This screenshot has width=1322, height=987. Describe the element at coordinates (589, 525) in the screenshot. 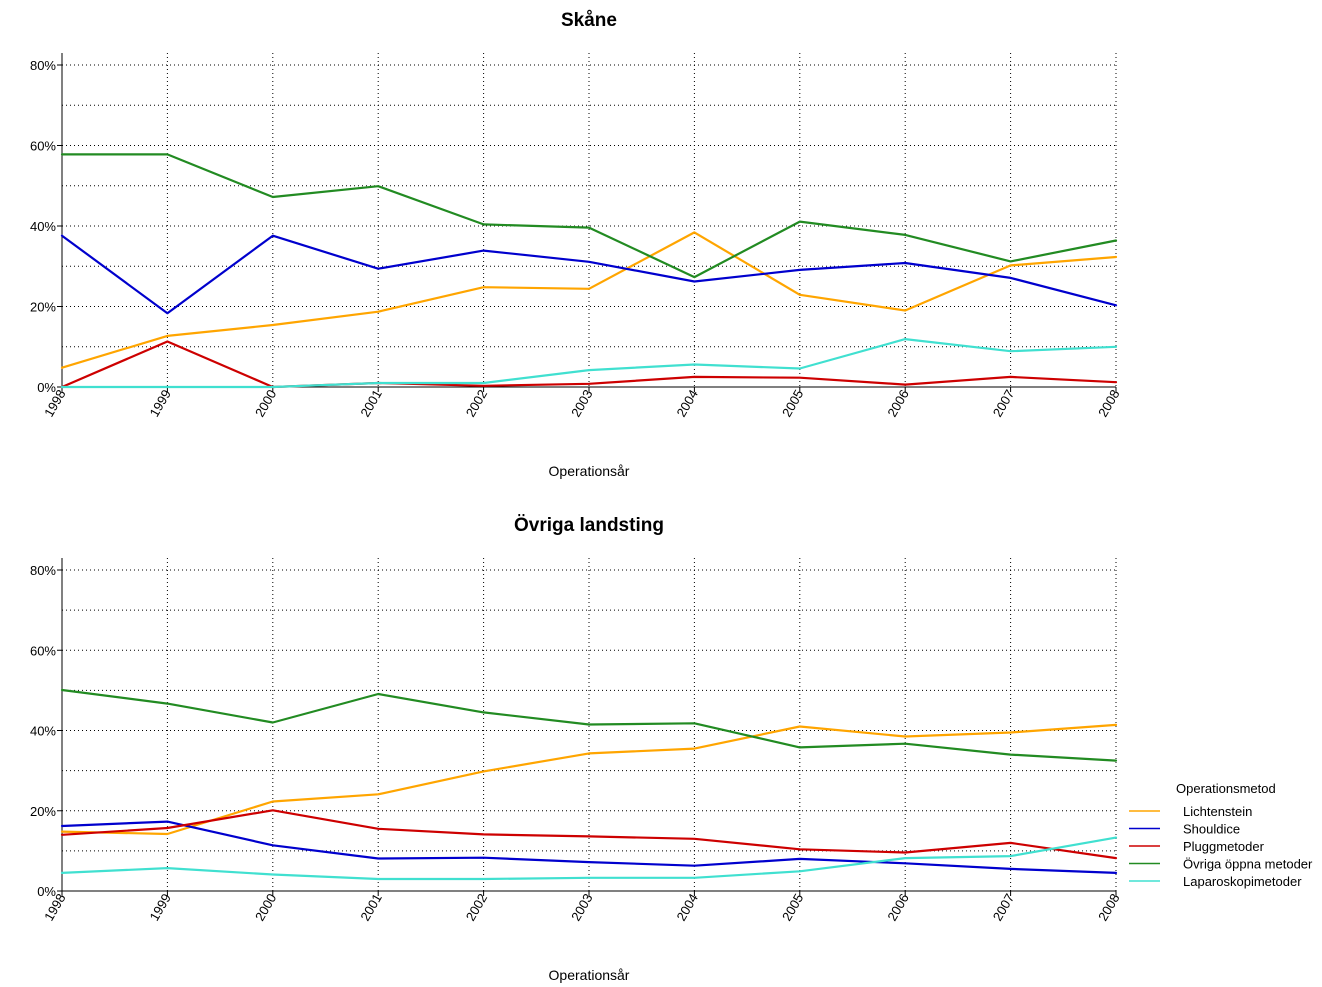

I see `panel-title: Övriga landsting` at that location.